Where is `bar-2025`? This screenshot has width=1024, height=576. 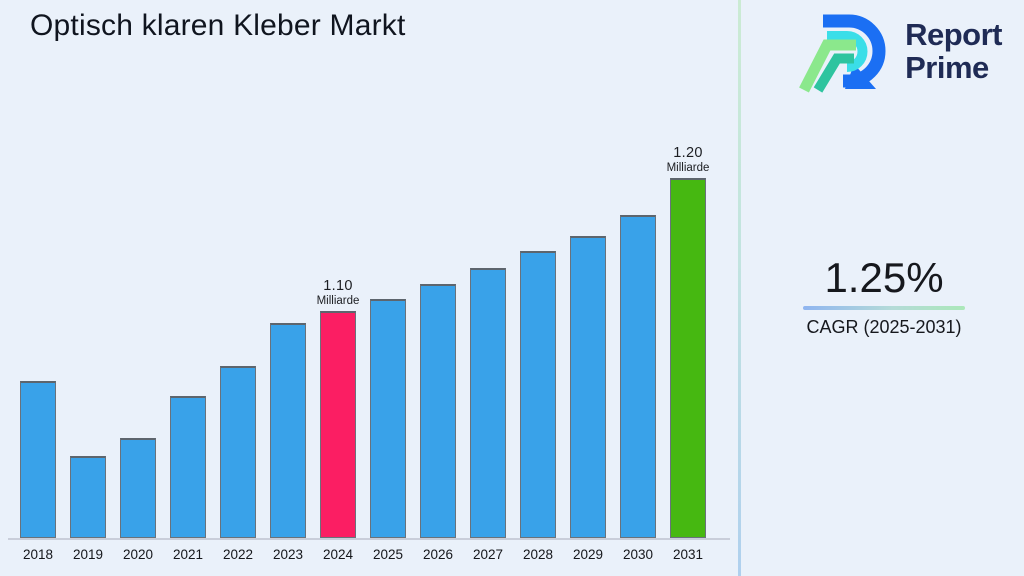
bar-2025 is located at coordinates (388, 418).